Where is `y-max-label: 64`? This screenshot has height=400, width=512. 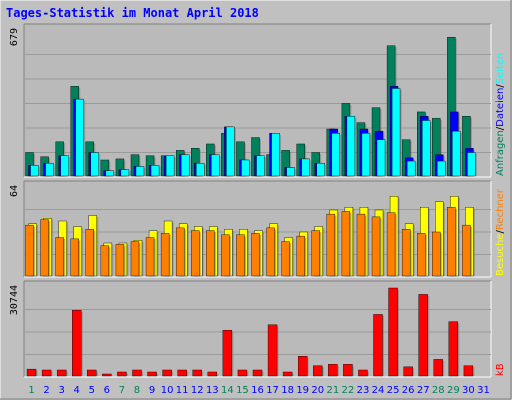
y-max-label: 64 is located at coordinates (14, 191).